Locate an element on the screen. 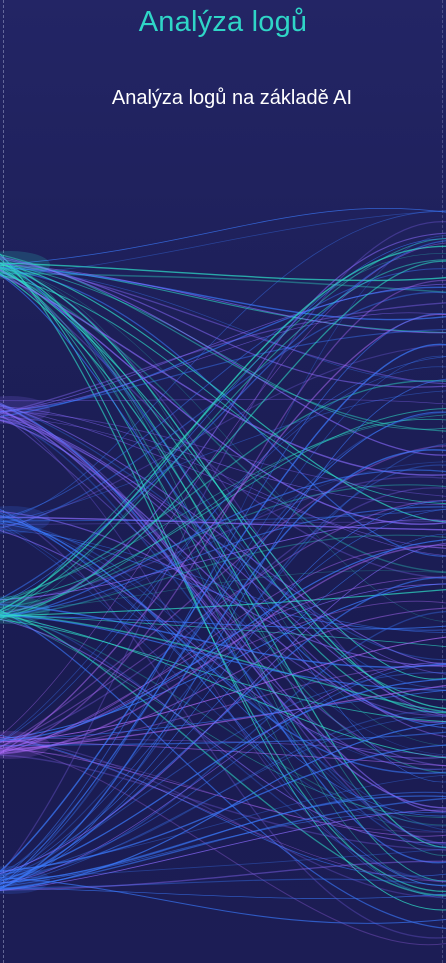 The width and height of the screenshot is (446, 963). left-dashed-border is located at coordinates (3, 481).